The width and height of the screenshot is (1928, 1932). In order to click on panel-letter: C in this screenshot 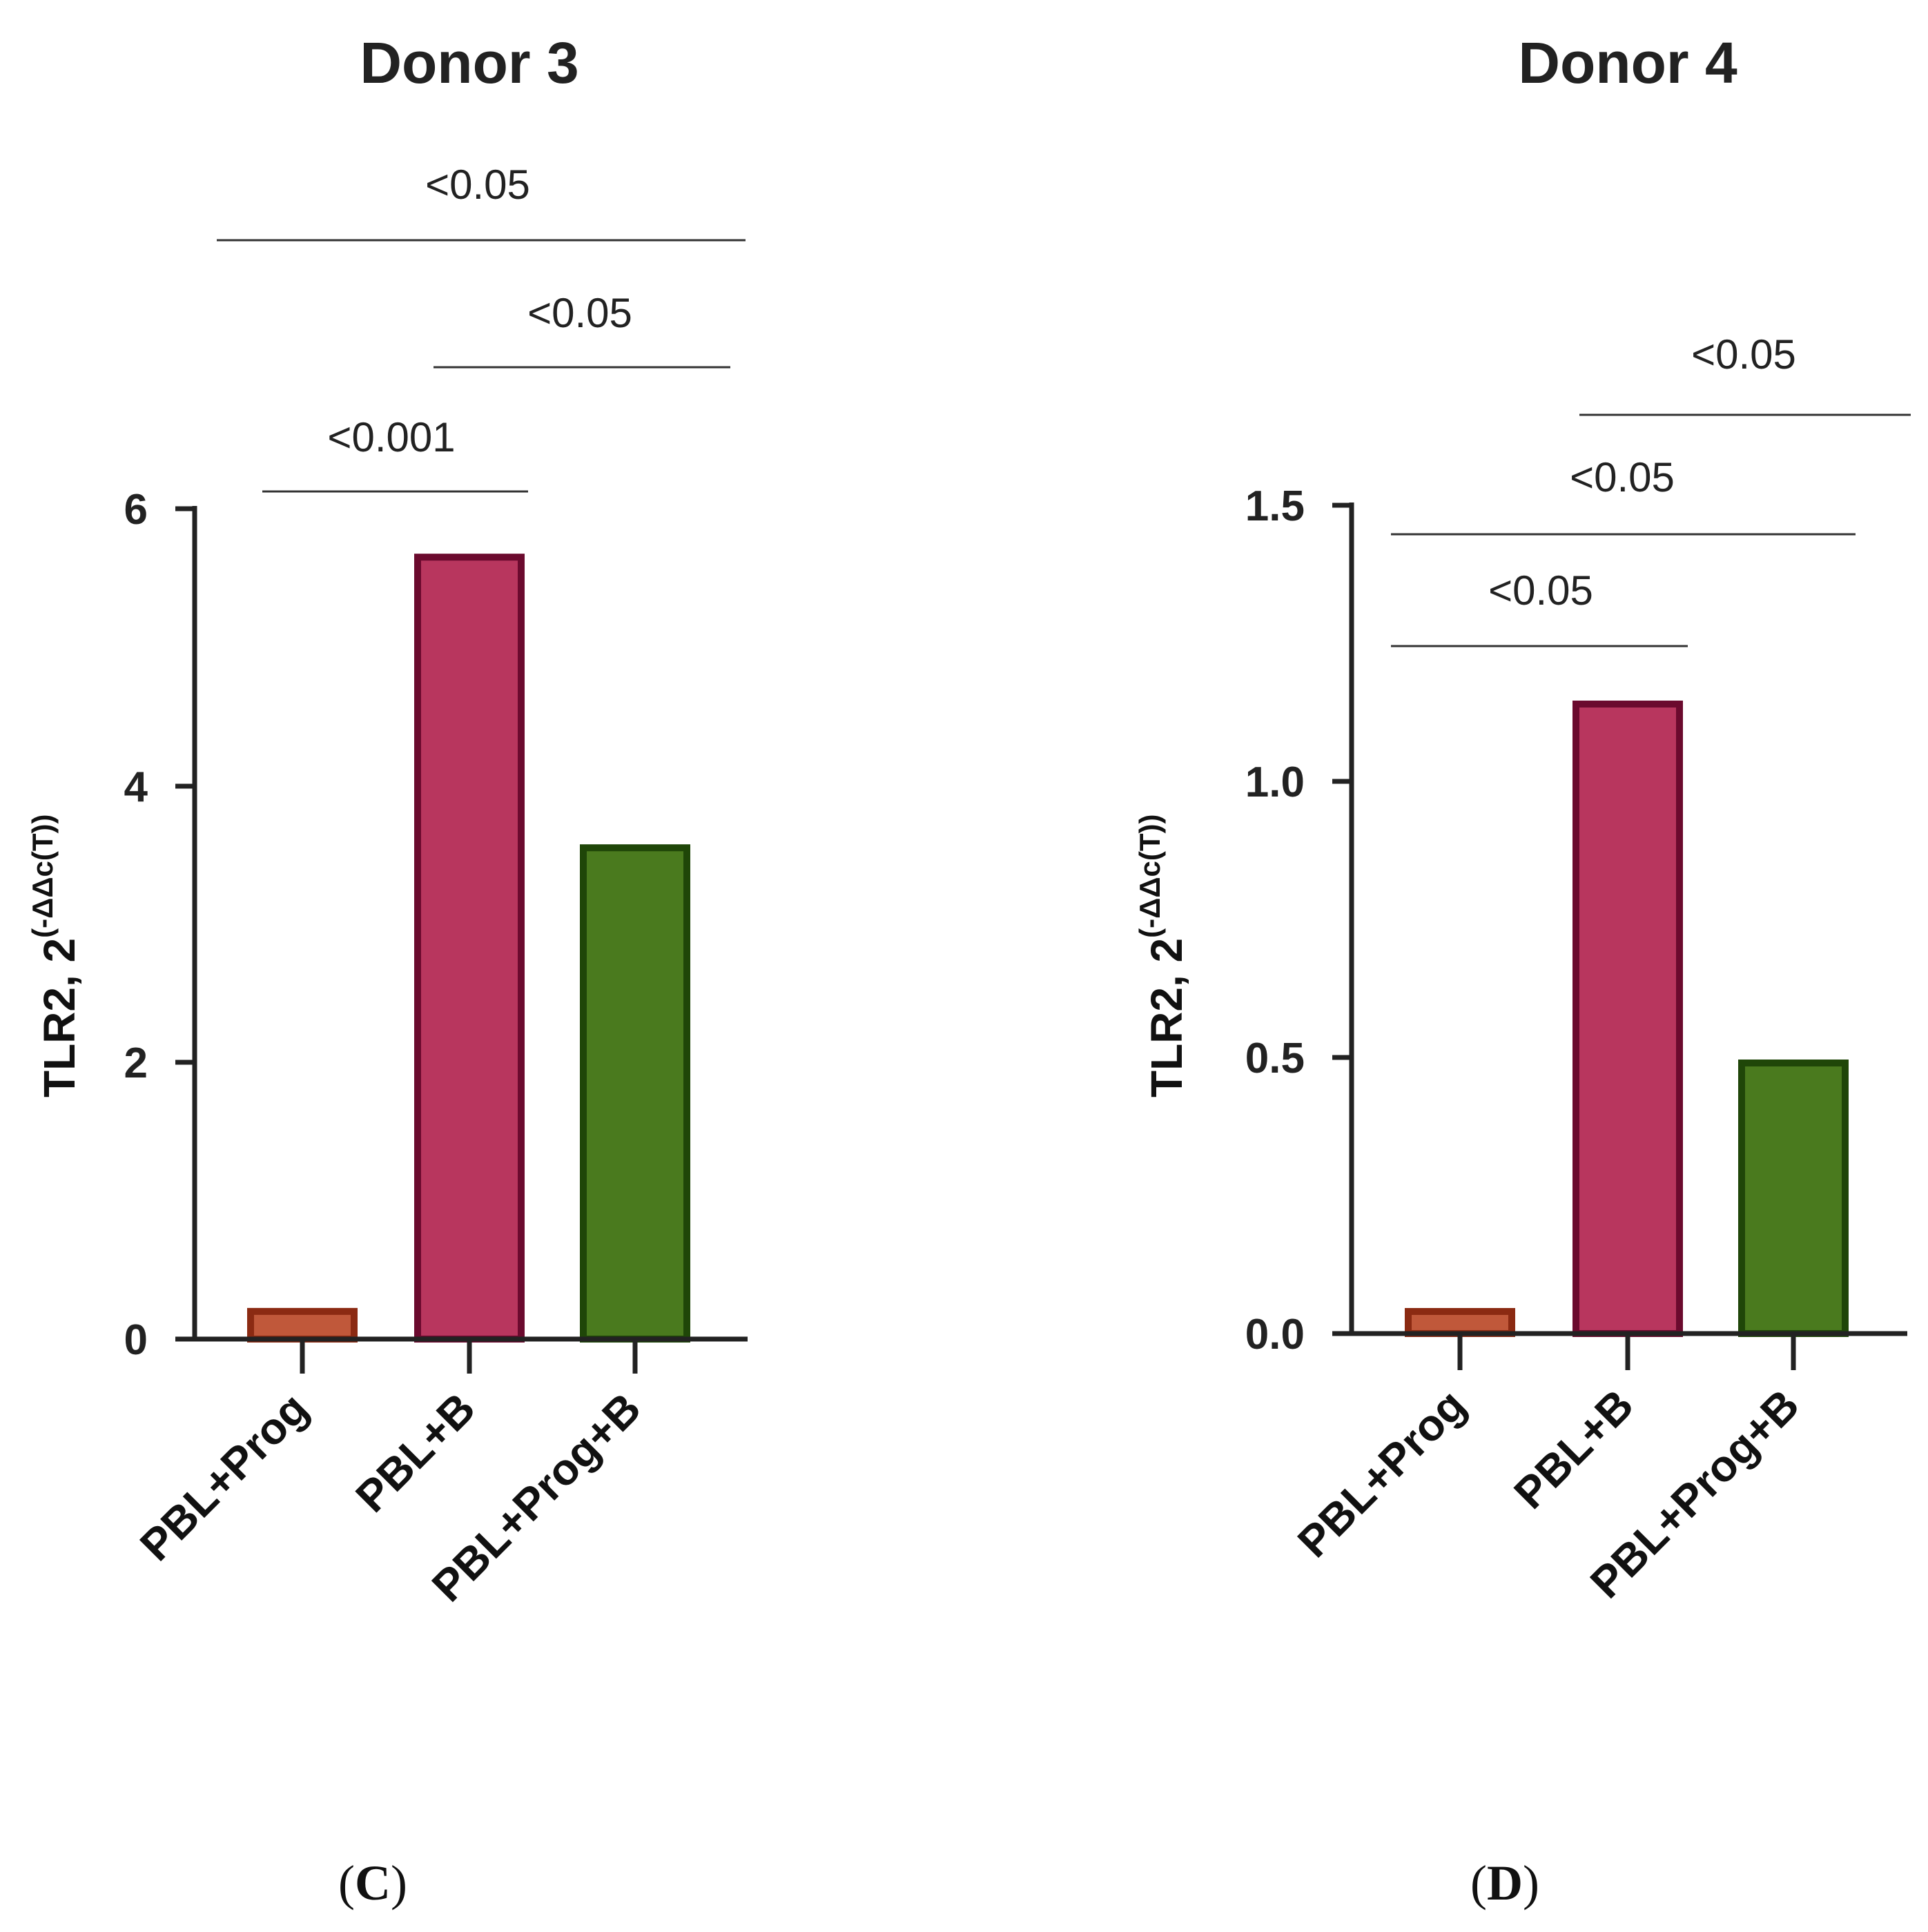, I will do `click(373, 1883)`.